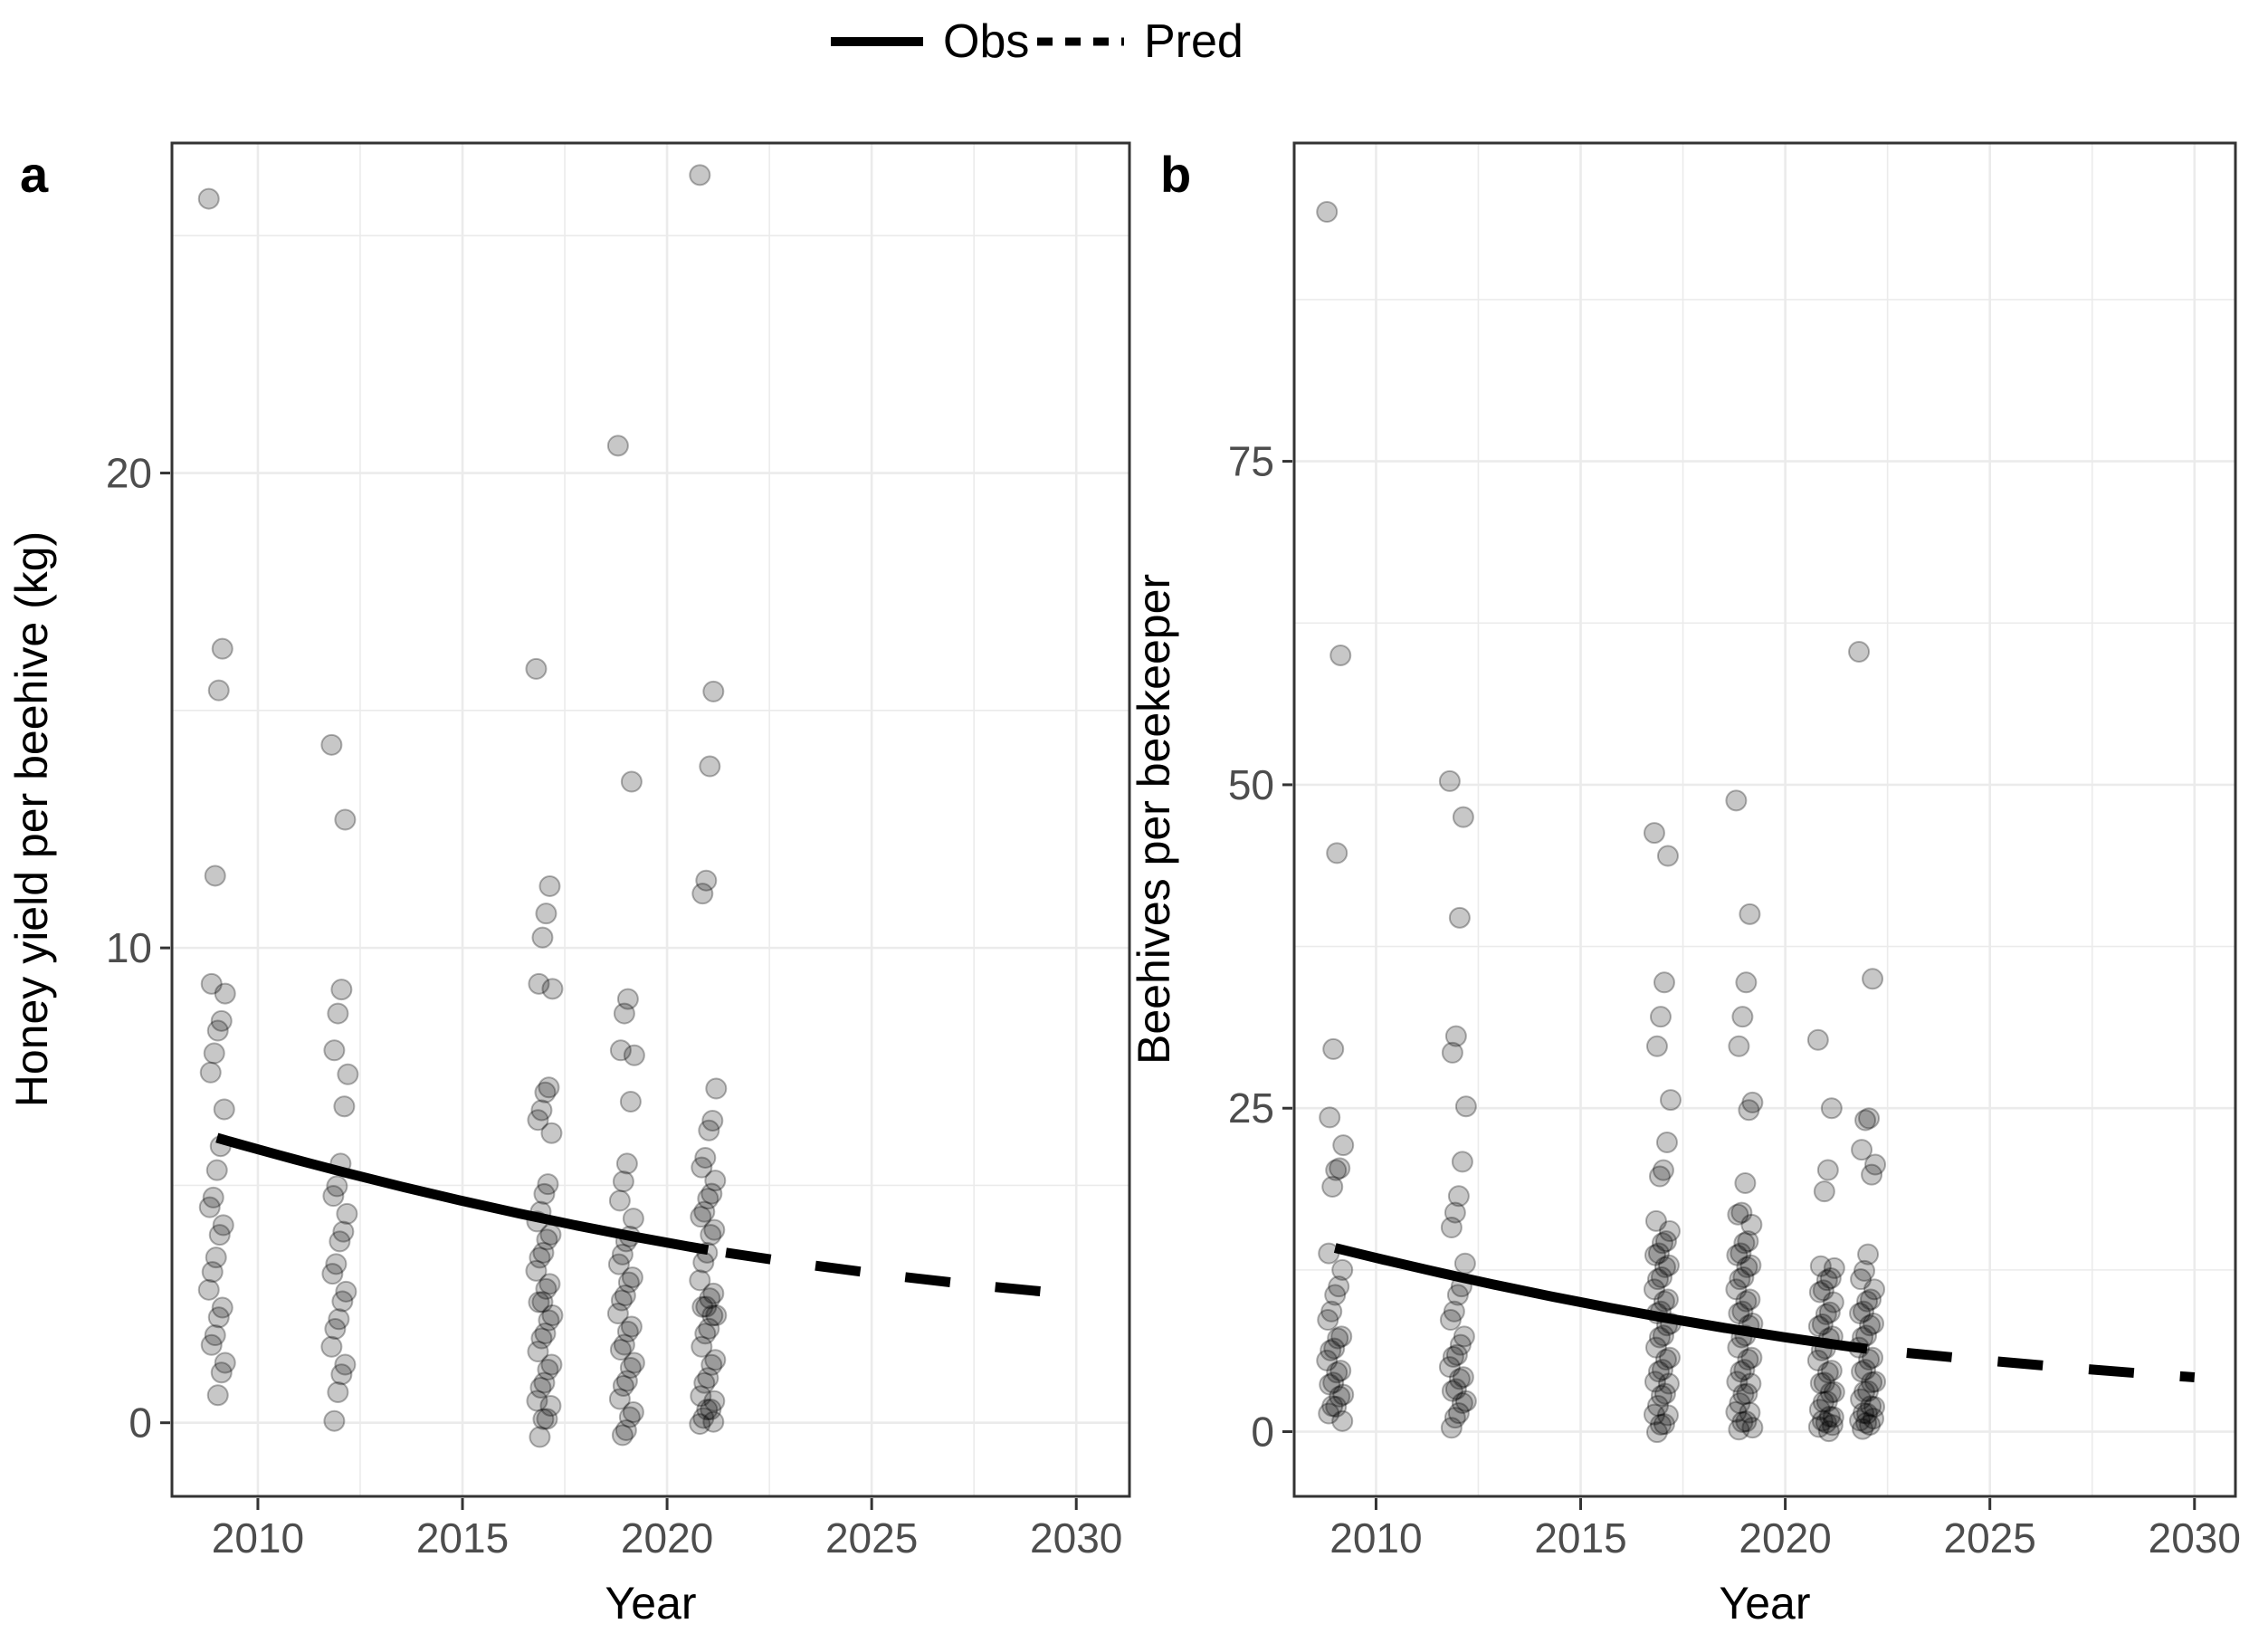  I want to click on x-tick-label: 2025, so click(871, 1538).